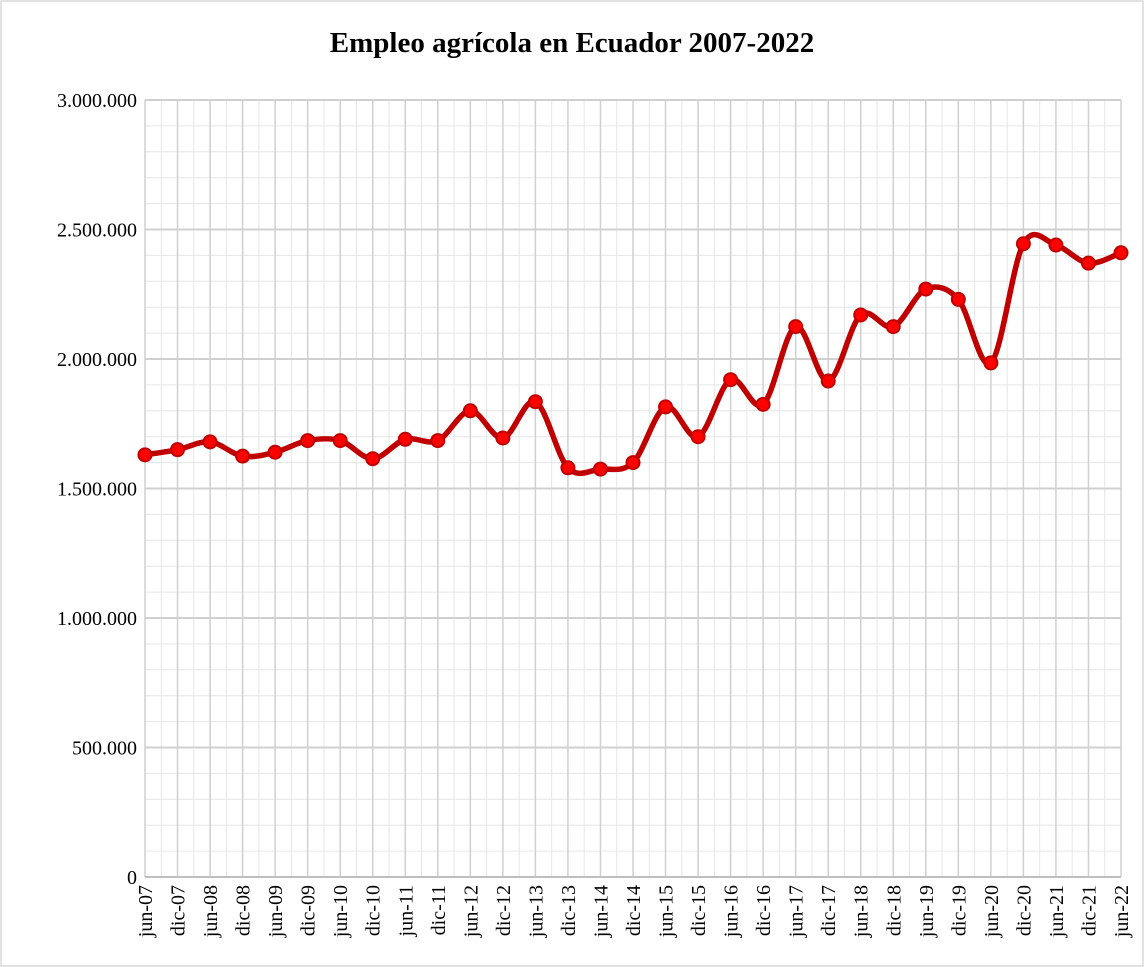 The image size is (1144, 967). What do you see at coordinates (374, 910) in the screenshot?
I see `x-tick-label: dic-10` at bounding box center [374, 910].